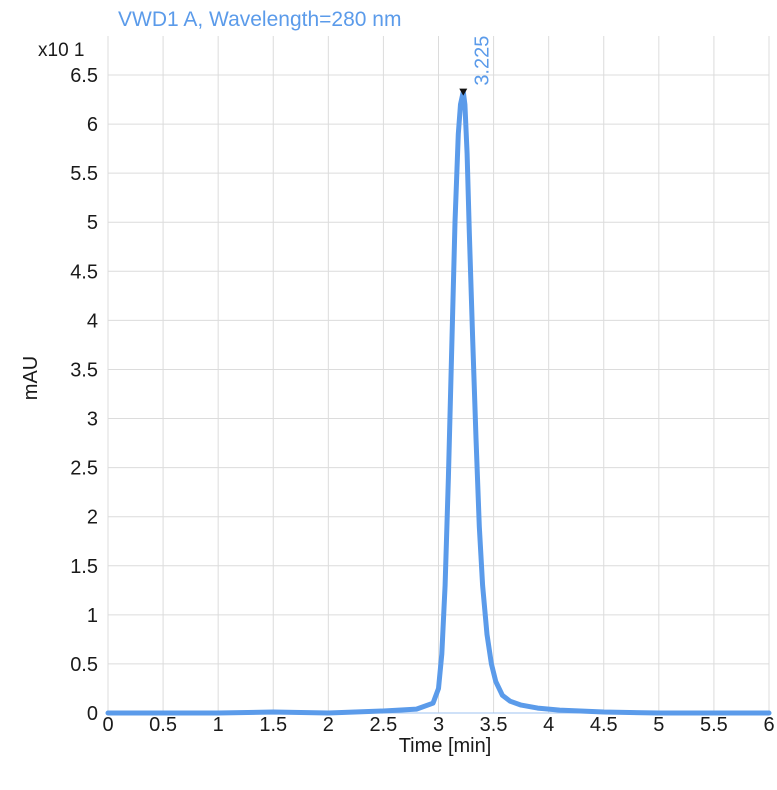 The width and height of the screenshot is (777, 790). What do you see at coordinates (768, 725) in the screenshot?
I see `x-tick-label: 6` at bounding box center [768, 725].